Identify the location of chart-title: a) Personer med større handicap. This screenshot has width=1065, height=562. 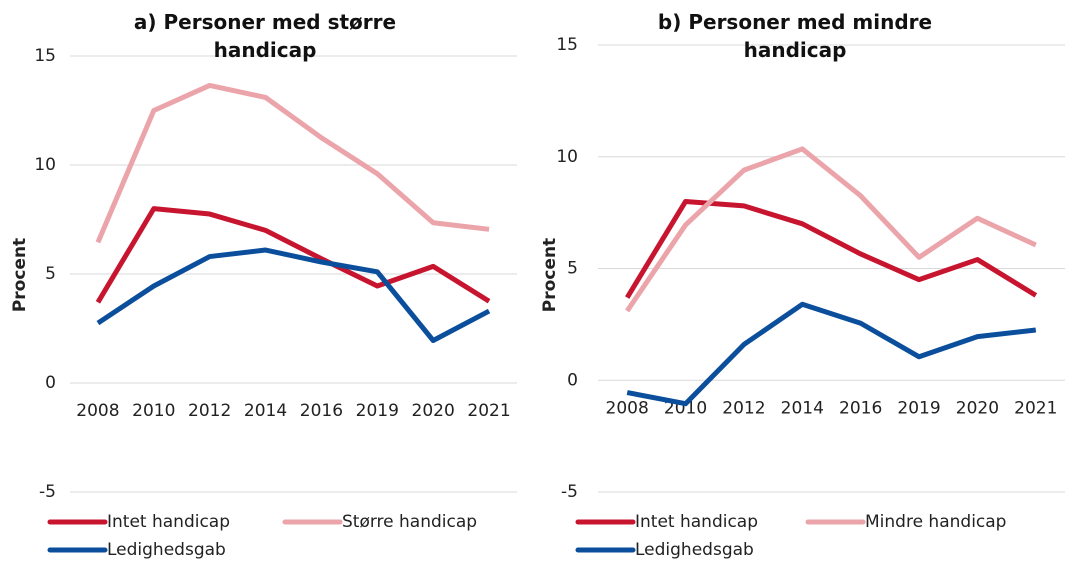
(265, 36).